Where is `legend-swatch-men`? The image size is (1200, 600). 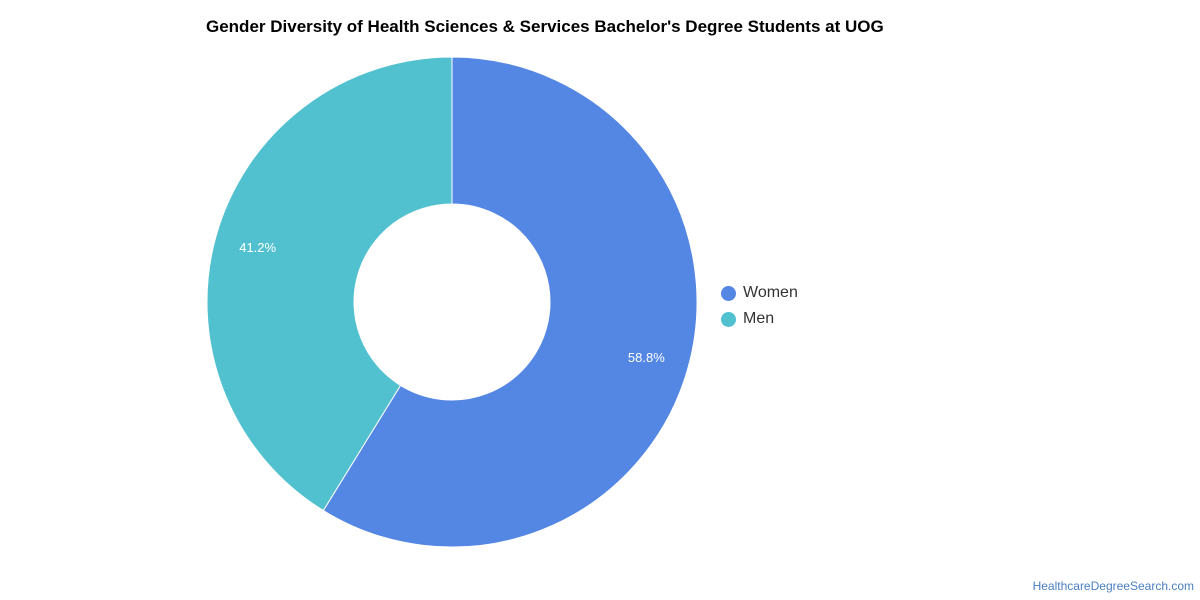
legend-swatch-men is located at coordinates (728, 319).